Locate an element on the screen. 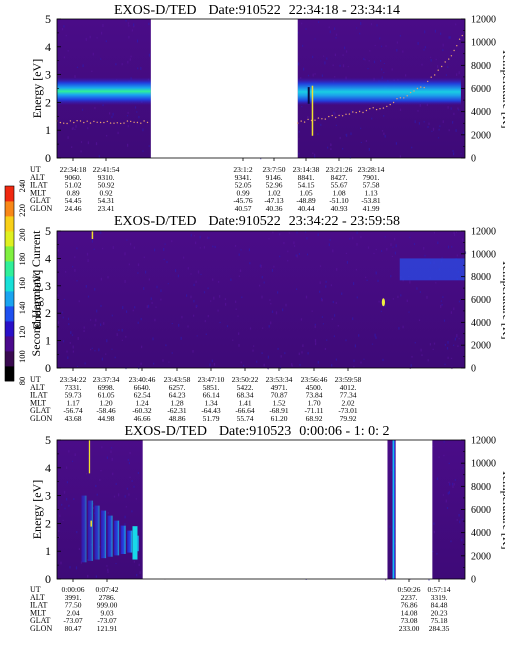  table-cell: 23:47:10 is located at coordinates (211, 379).